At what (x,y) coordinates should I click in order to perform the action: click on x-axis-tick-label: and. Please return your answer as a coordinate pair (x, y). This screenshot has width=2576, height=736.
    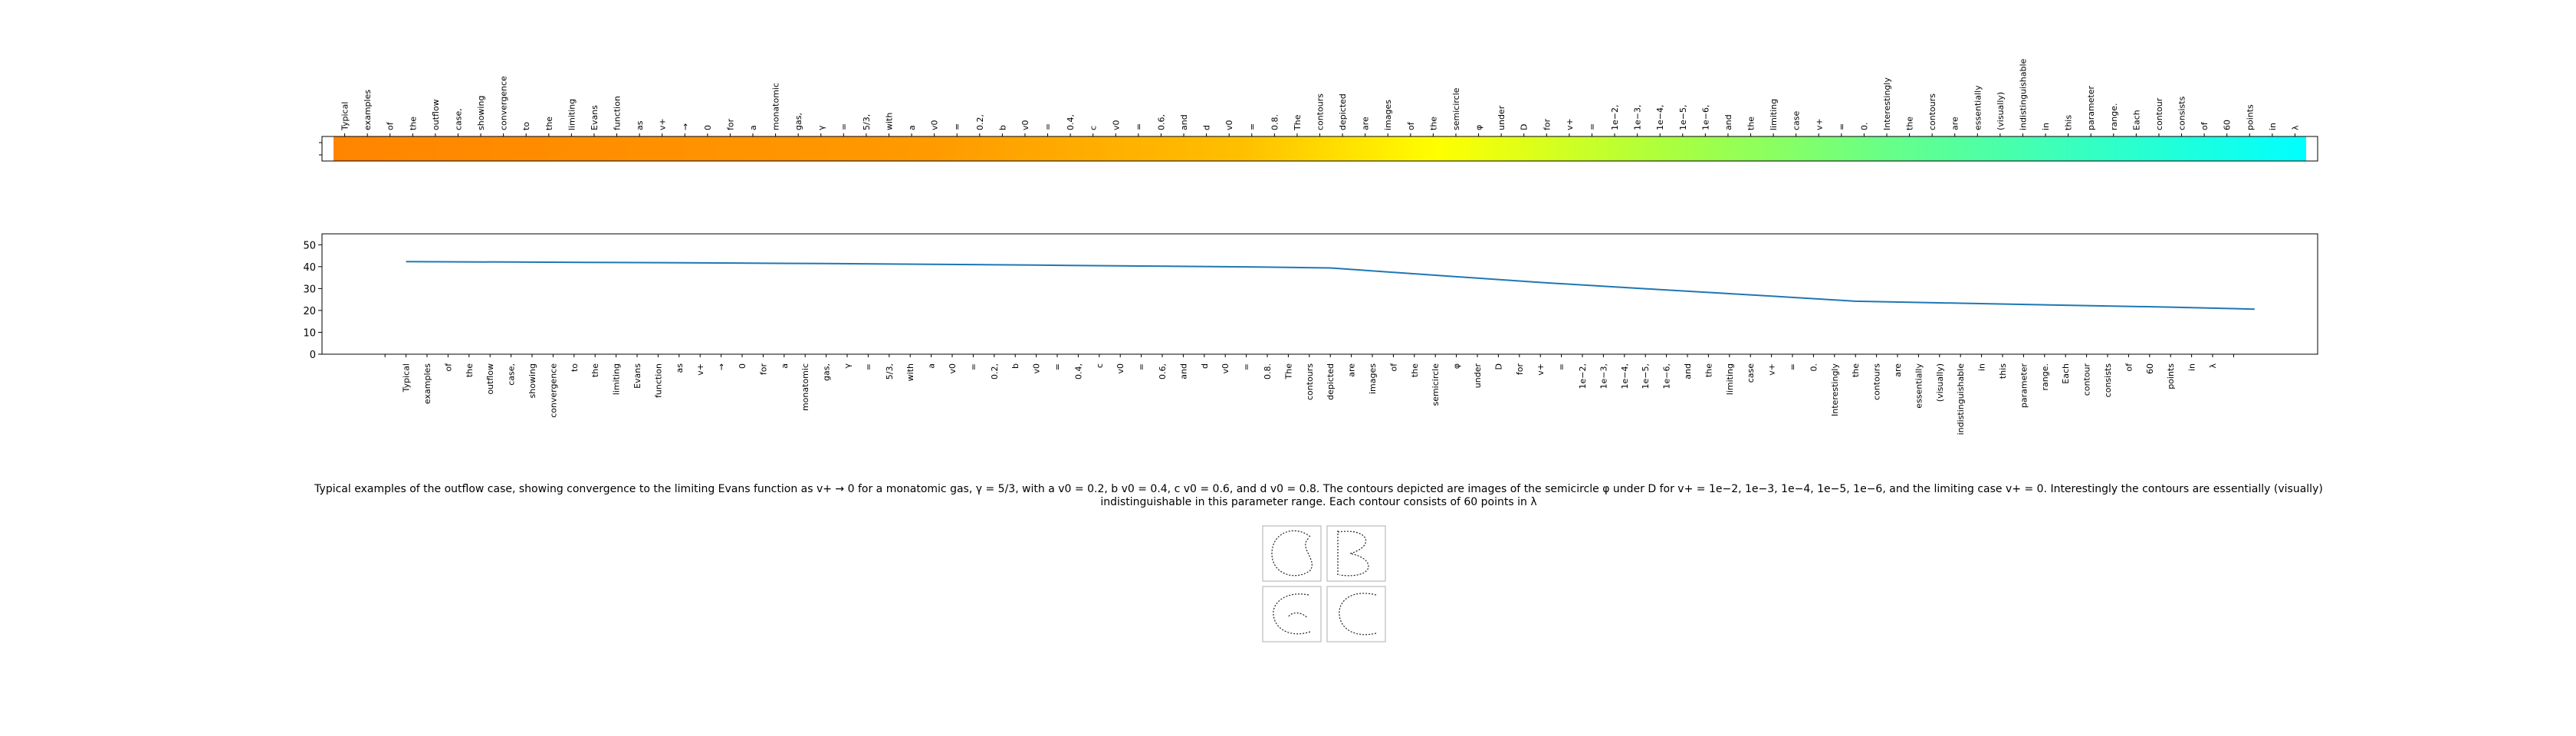
    Looking at the image, I should click on (1183, 372).